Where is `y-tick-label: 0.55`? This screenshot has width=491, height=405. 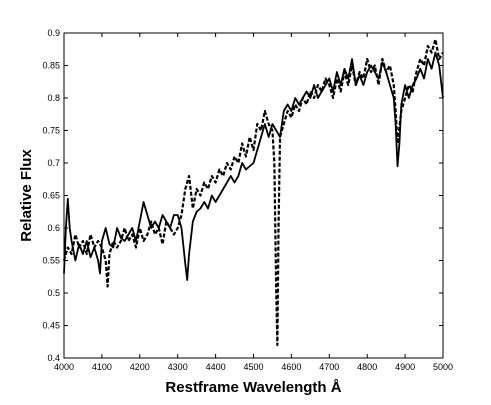 y-tick-label: 0.55 is located at coordinates (51, 261).